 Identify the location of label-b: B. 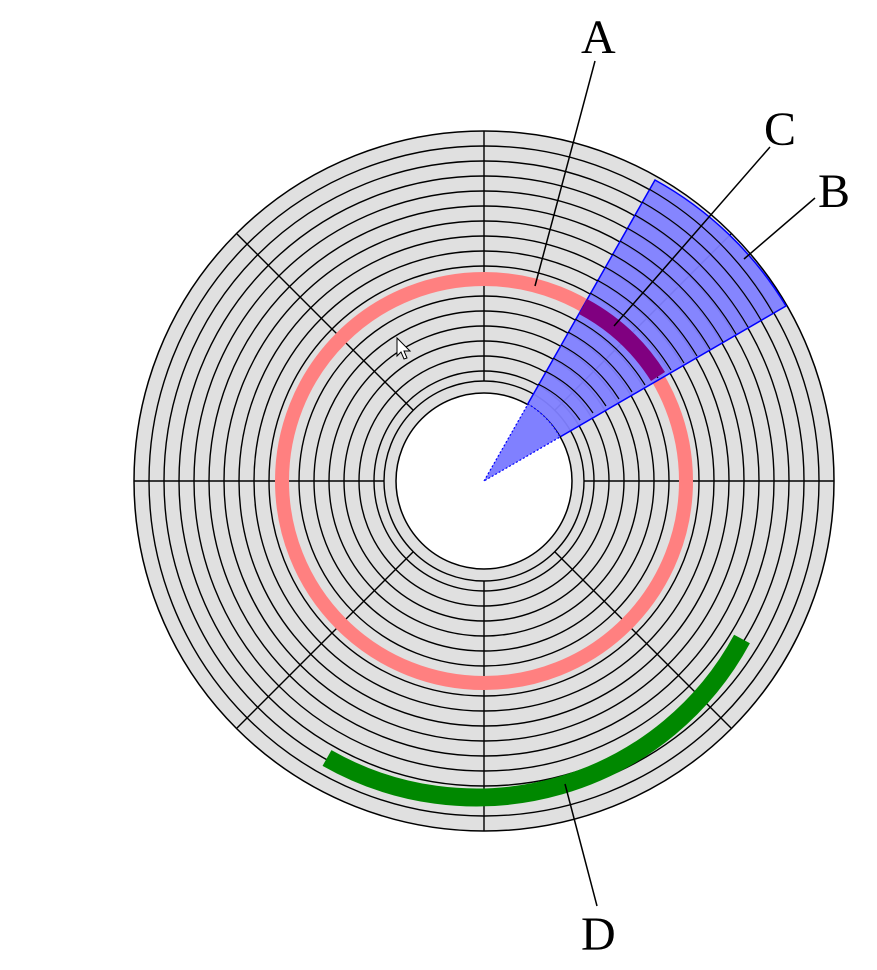
(834, 191).